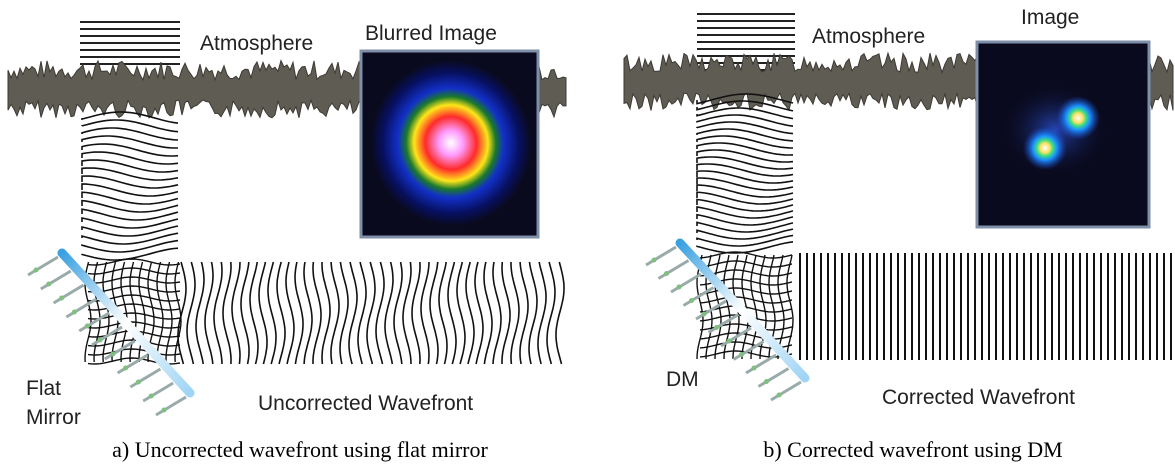 The height and width of the screenshot is (466, 1175). What do you see at coordinates (912, 449) in the screenshot?
I see `caption-b: b) Corrected wavefront using DM` at bounding box center [912, 449].